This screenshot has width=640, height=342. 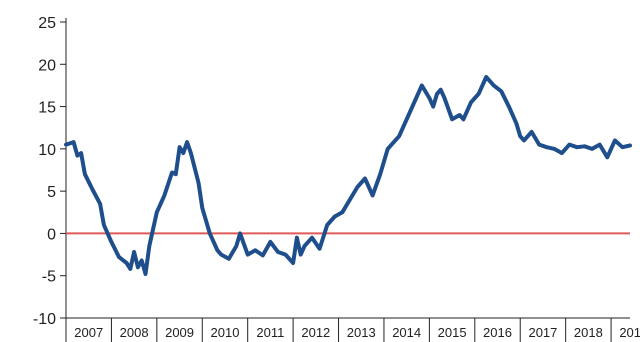 What do you see at coordinates (47, 65) in the screenshot?
I see `y-tick-label: 20` at bounding box center [47, 65].